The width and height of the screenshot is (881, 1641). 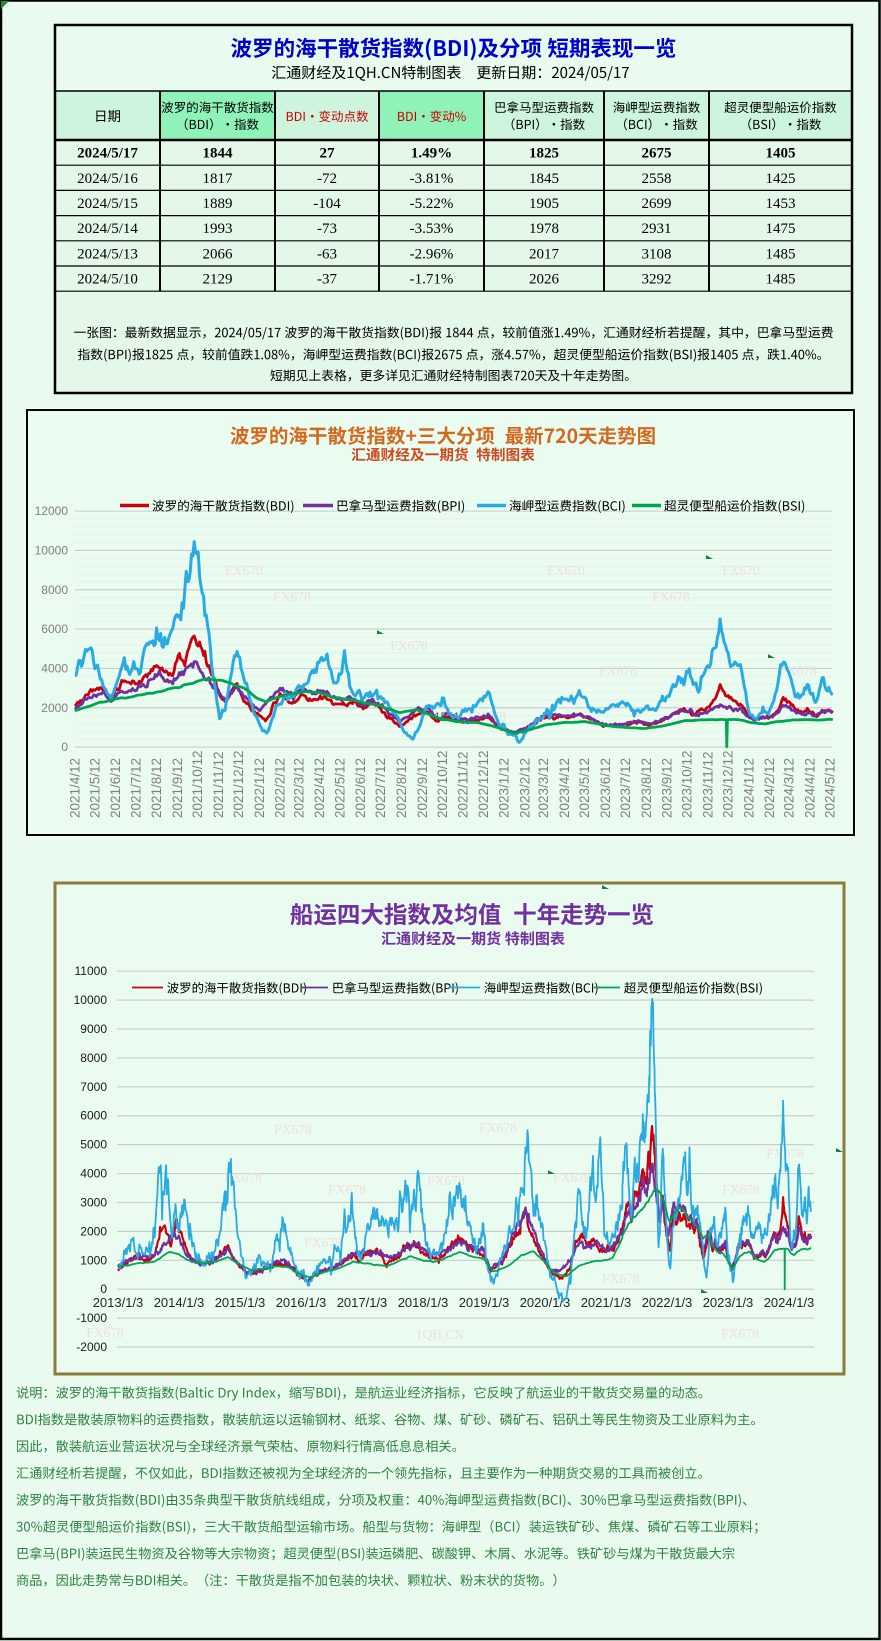 What do you see at coordinates (135, 788) in the screenshot?
I see `svg-text: 2021/7/12` at bounding box center [135, 788].